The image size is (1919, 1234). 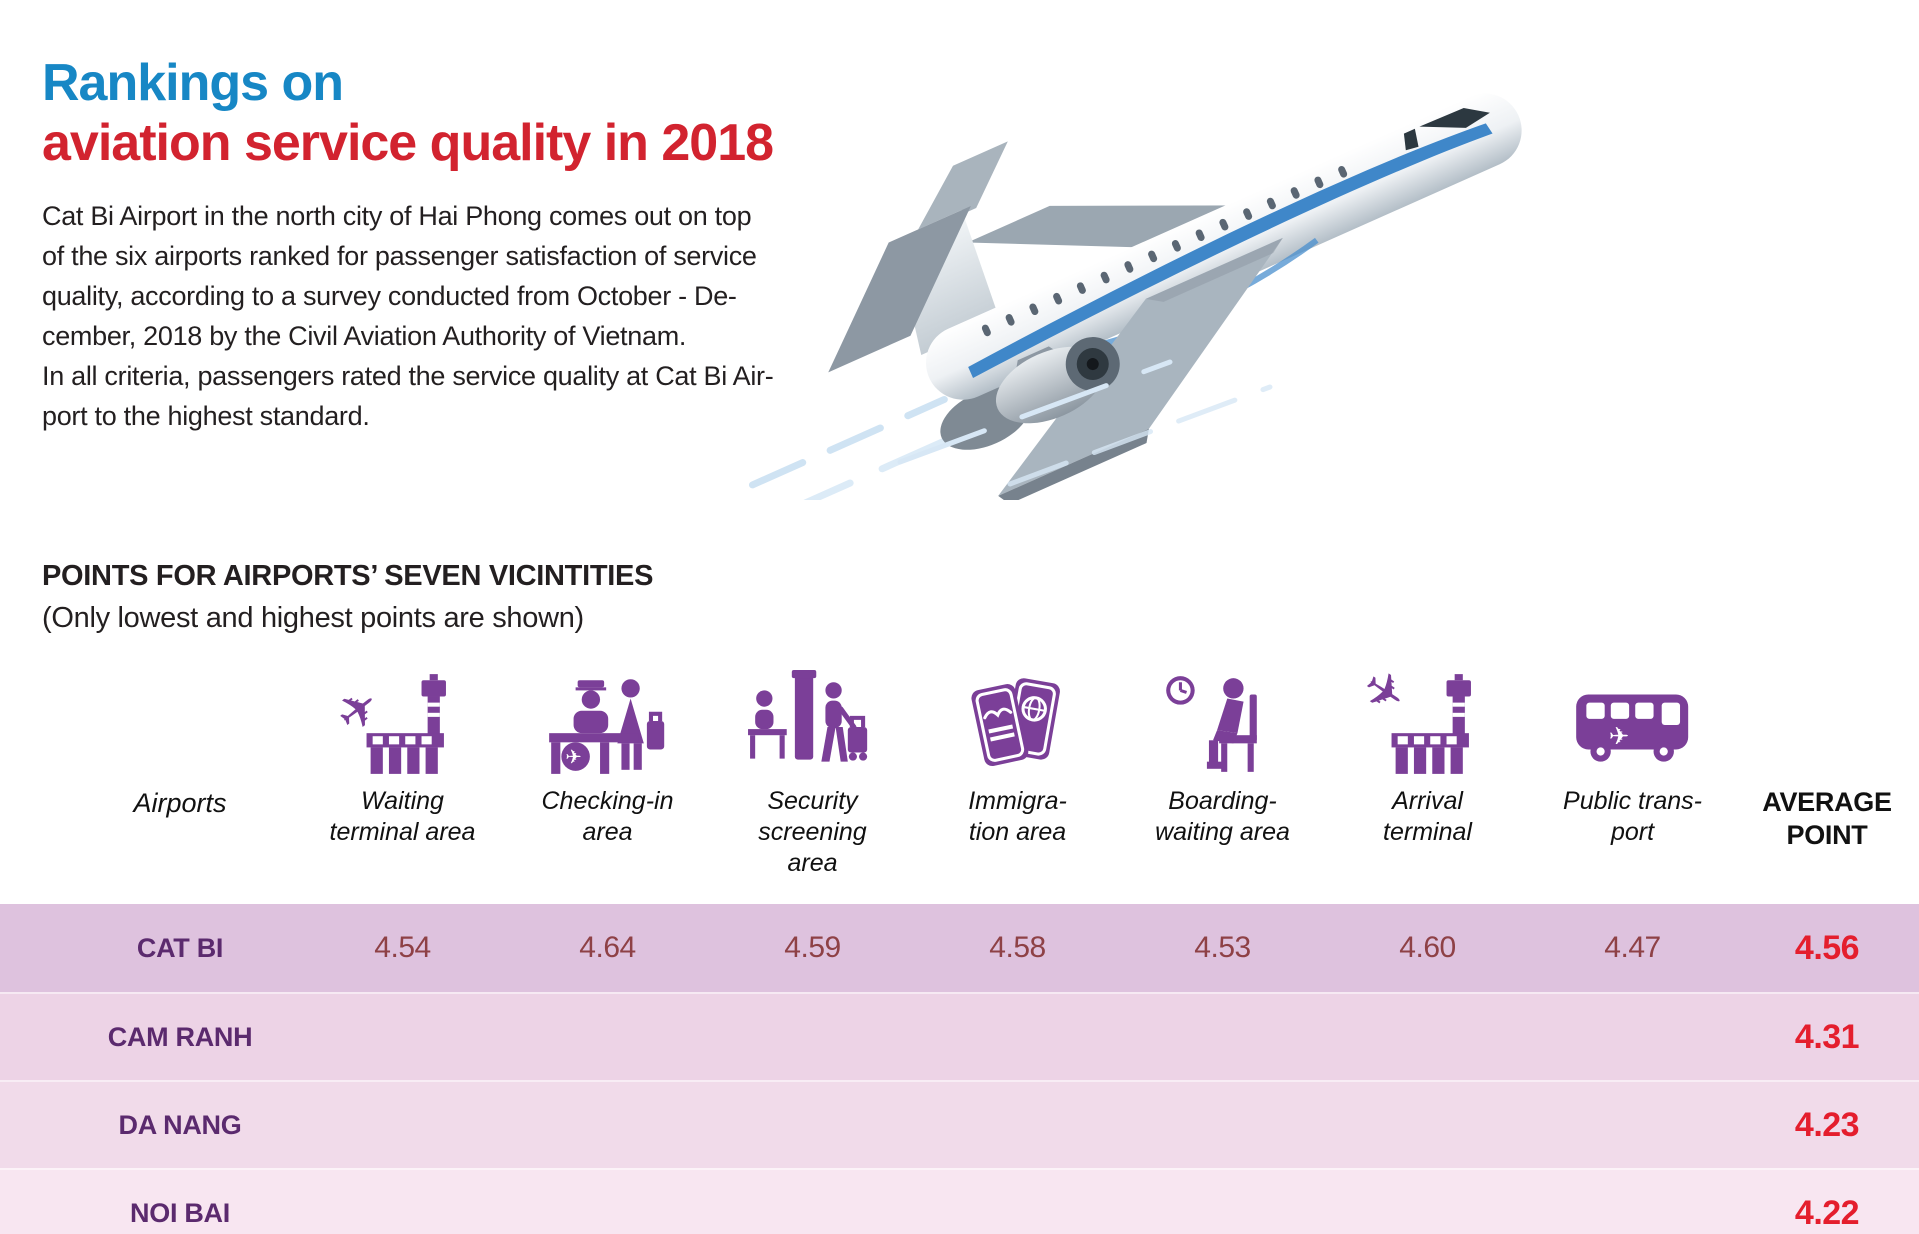 What do you see at coordinates (1827, 1124) in the screenshot?
I see `average-point-value: 4.23` at bounding box center [1827, 1124].